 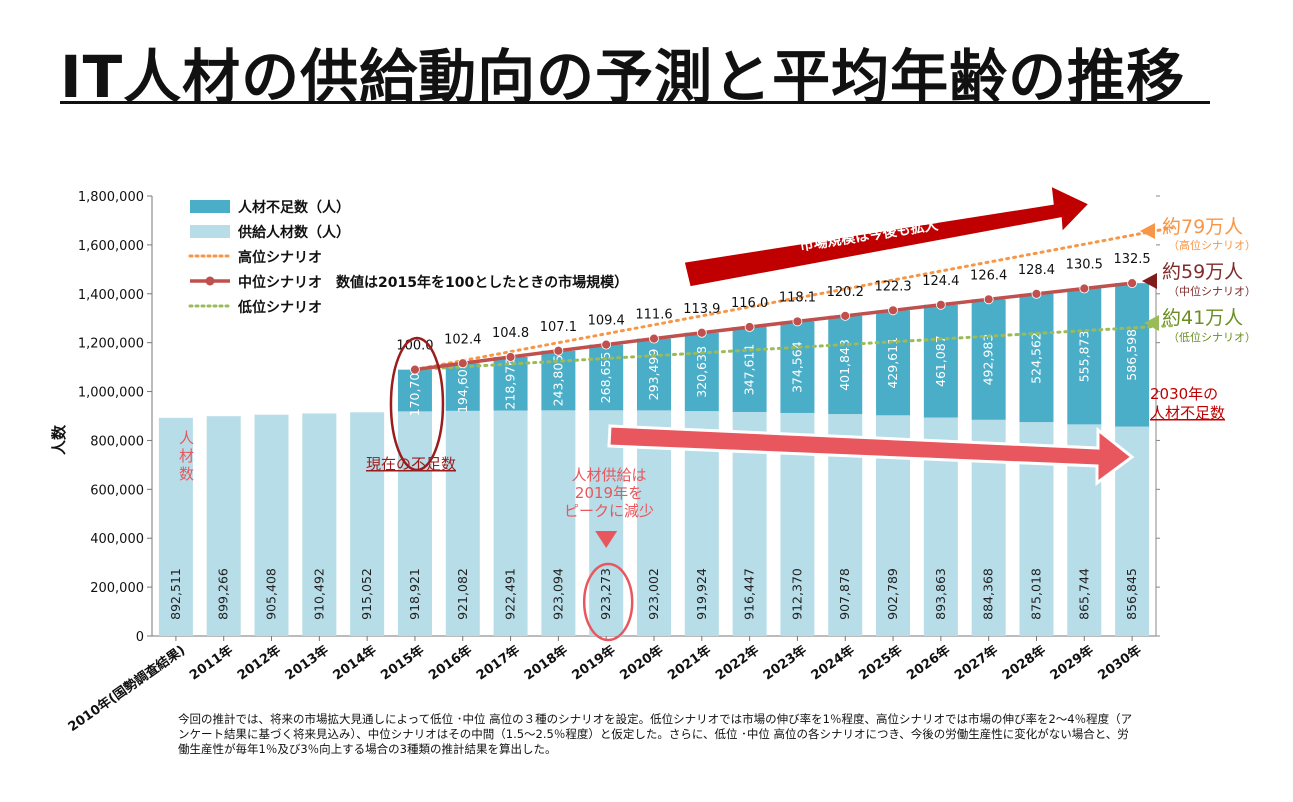 I want to click on supply-value-label: 905,408, so click(x=271, y=594).